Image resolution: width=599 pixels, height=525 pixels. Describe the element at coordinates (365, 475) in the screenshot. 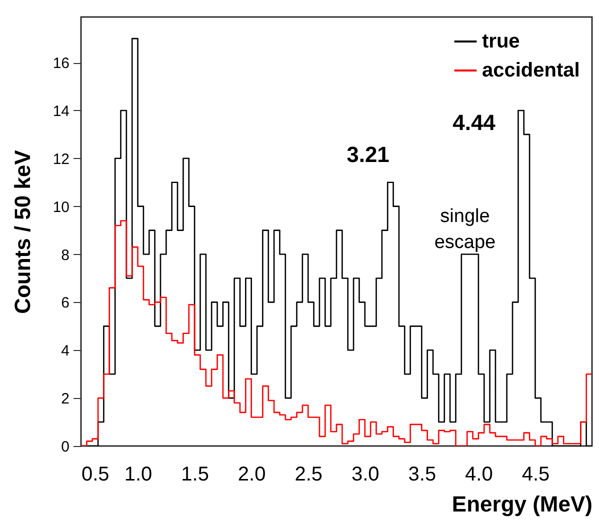

I see `x-tick-label: 3.0` at that location.